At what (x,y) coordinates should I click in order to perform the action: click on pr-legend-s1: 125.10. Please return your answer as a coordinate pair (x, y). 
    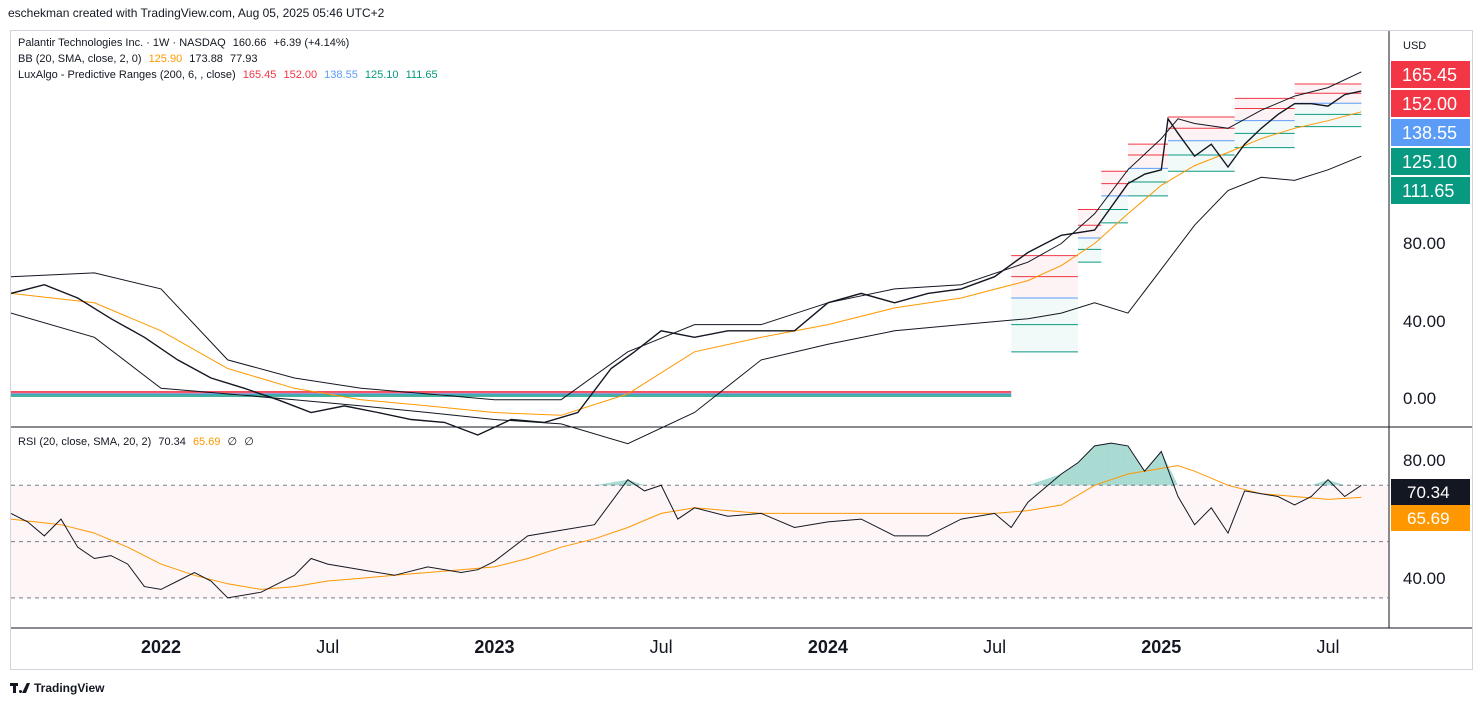
    Looking at the image, I should click on (381, 75).